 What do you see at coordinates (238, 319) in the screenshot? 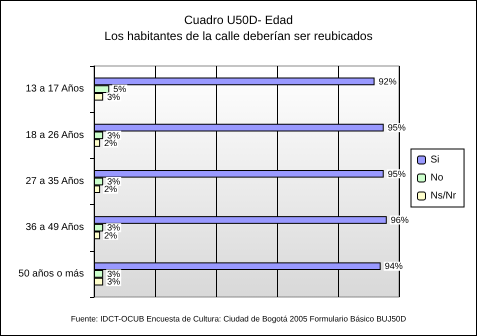
I see `source-note: Fuente: IDCT-OCUB Encuesta de Cultura: Ciudad de Bogotá 2005 Formulario Básico BUJ50D` at bounding box center [238, 319].